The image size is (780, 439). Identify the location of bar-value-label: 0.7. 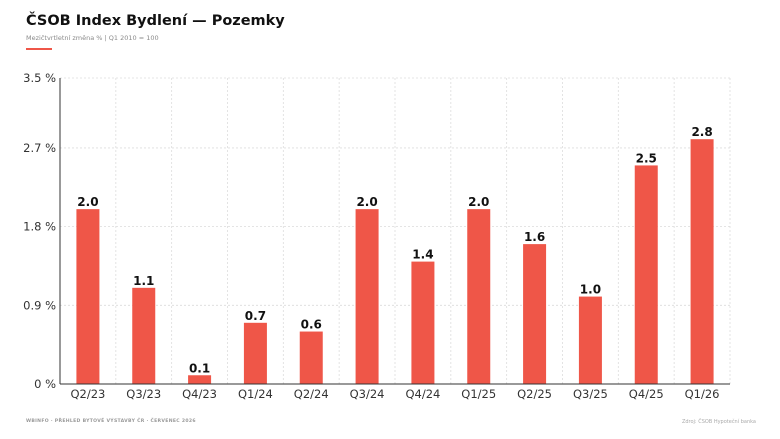
(255, 316).